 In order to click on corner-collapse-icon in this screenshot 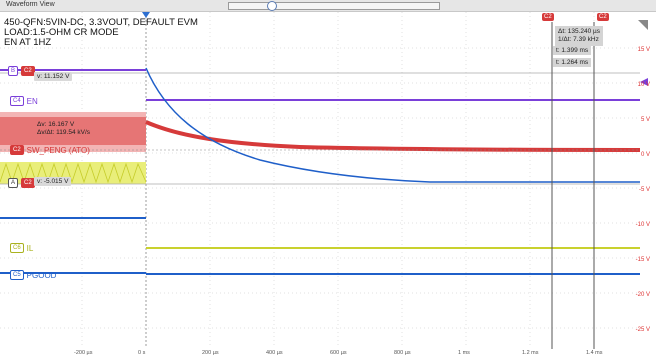, I will do `click(643, 25)`.